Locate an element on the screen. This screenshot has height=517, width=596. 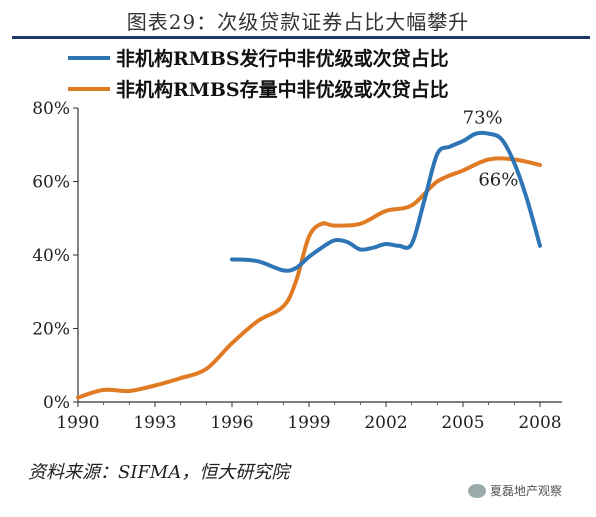
watermark: 夏磊地产观察 is located at coordinates (515, 490).